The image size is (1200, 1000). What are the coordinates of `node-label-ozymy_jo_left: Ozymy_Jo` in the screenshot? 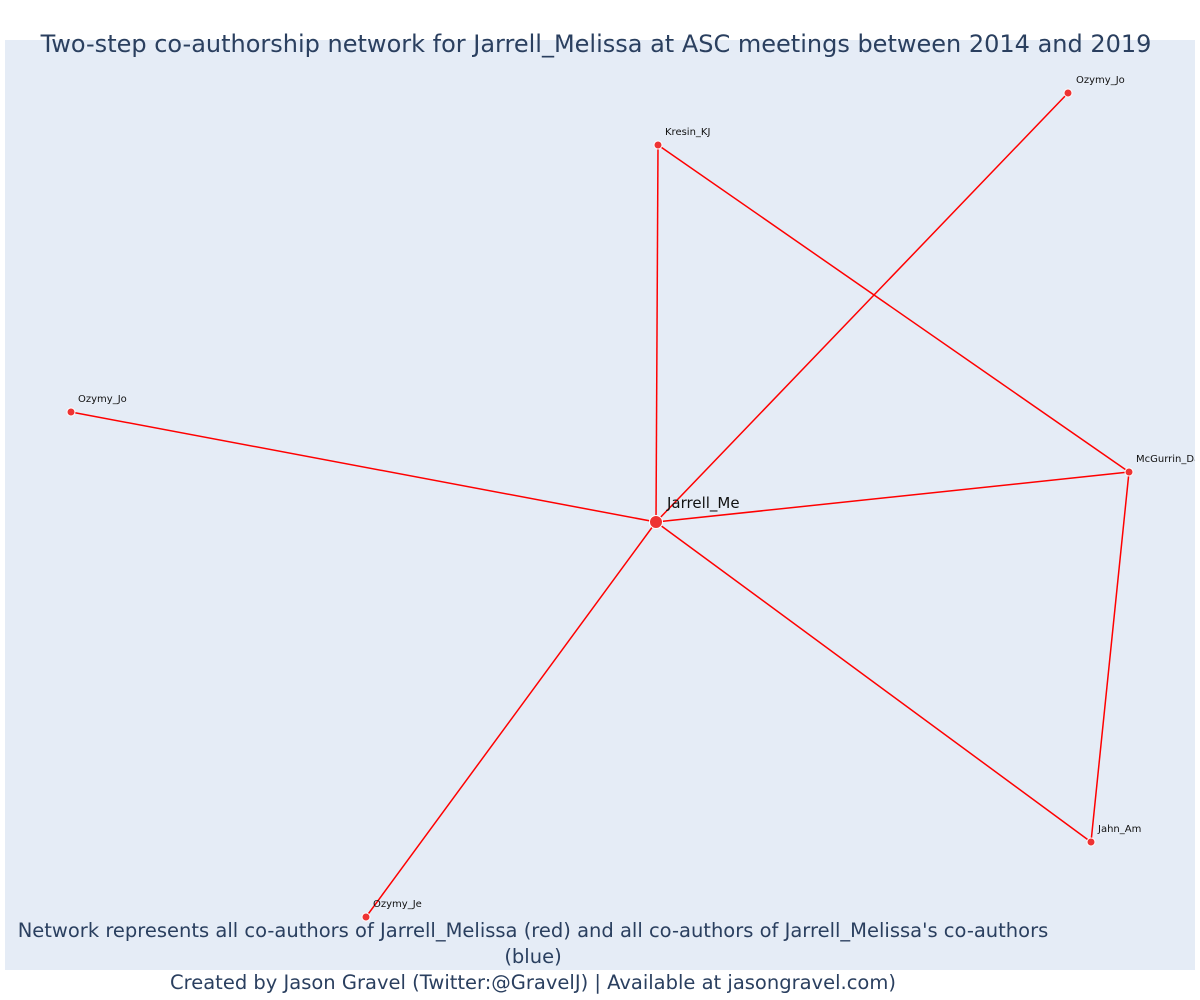 It's located at (102, 399).